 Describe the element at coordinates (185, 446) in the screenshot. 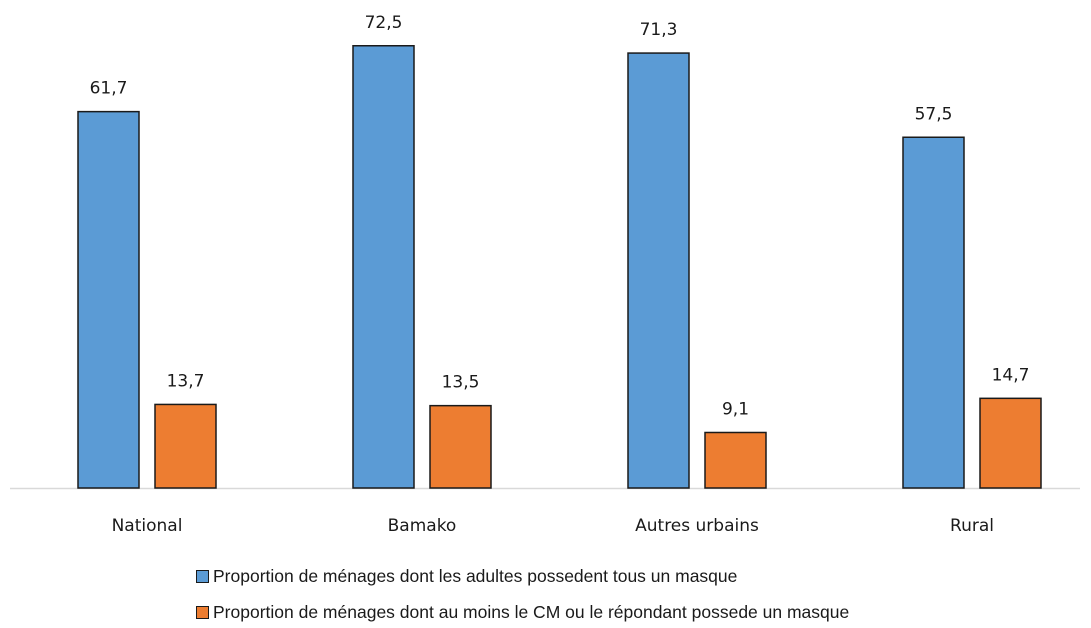

I see `bar-series-2-national` at that location.